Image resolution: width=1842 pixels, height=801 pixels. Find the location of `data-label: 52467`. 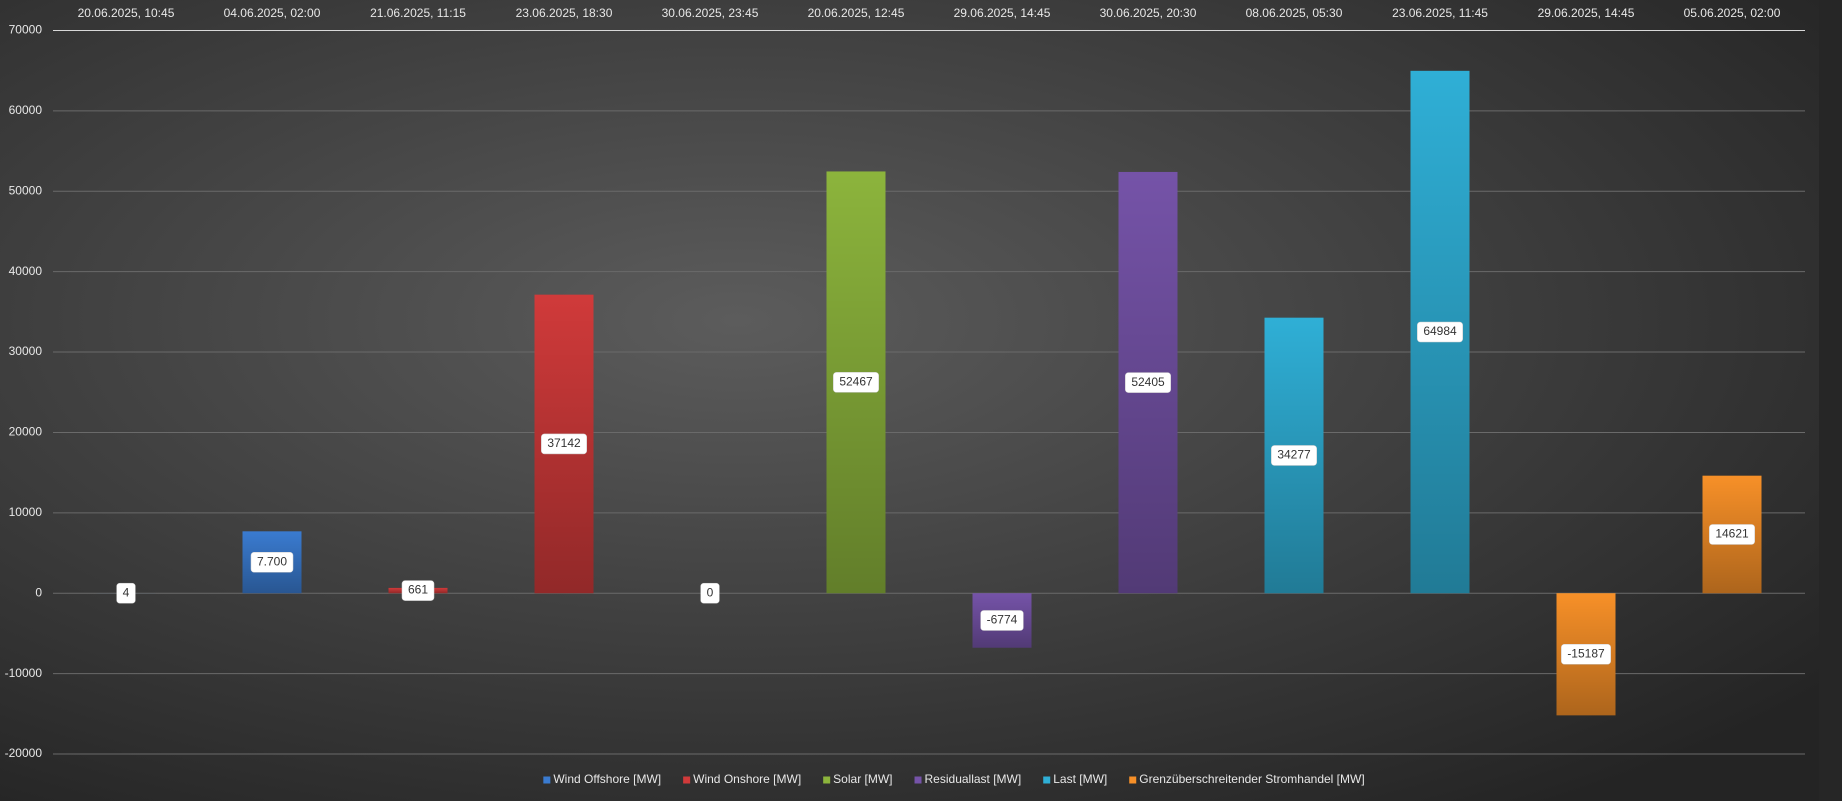

data-label: 52467 is located at coordinates (856, 382).